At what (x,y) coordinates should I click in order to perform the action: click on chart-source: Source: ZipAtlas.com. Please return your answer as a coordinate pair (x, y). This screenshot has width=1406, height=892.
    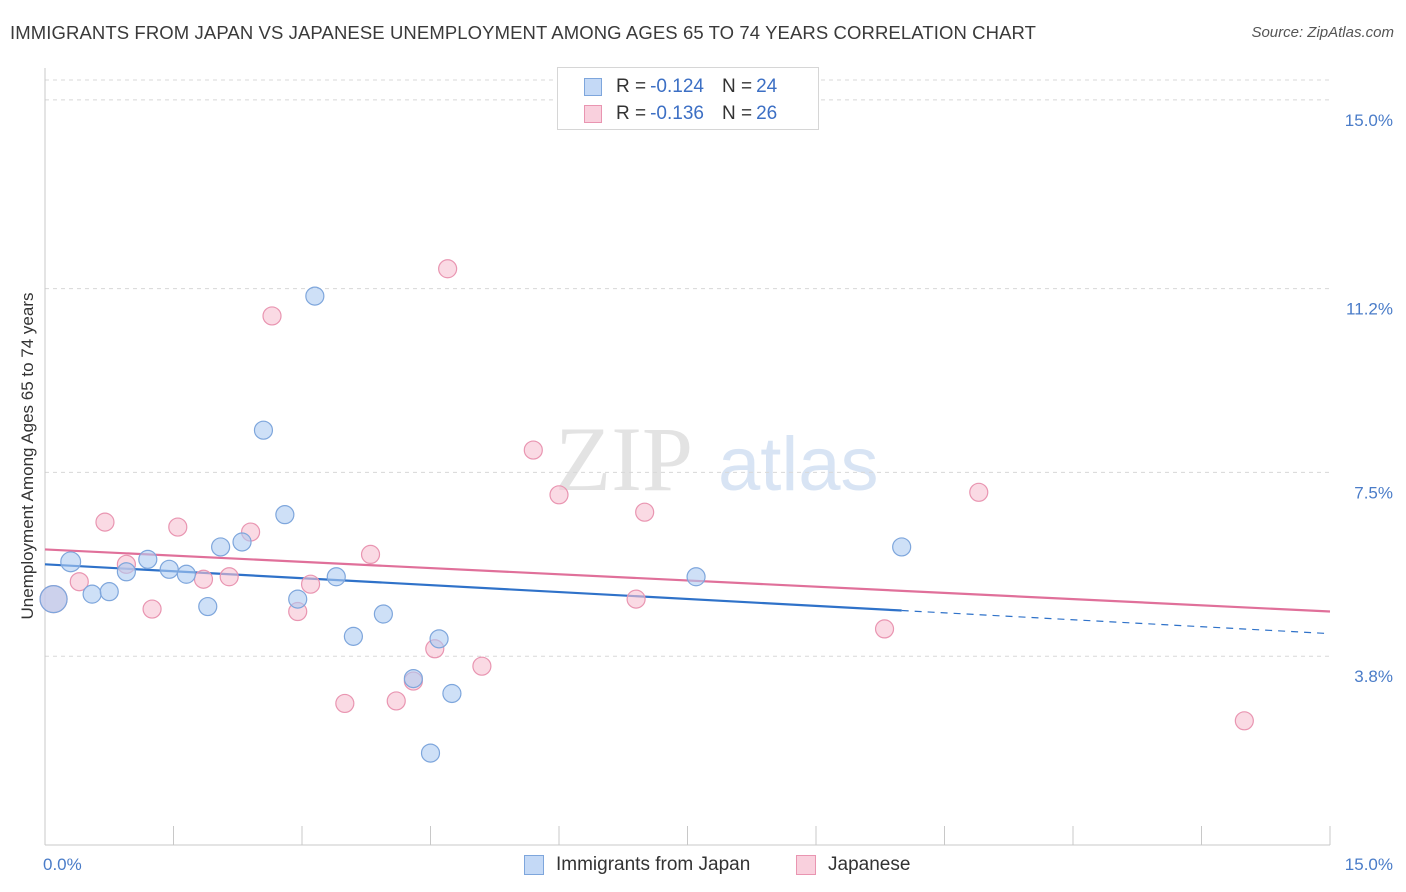
    Looking at the image, I should click on (1322, 32).